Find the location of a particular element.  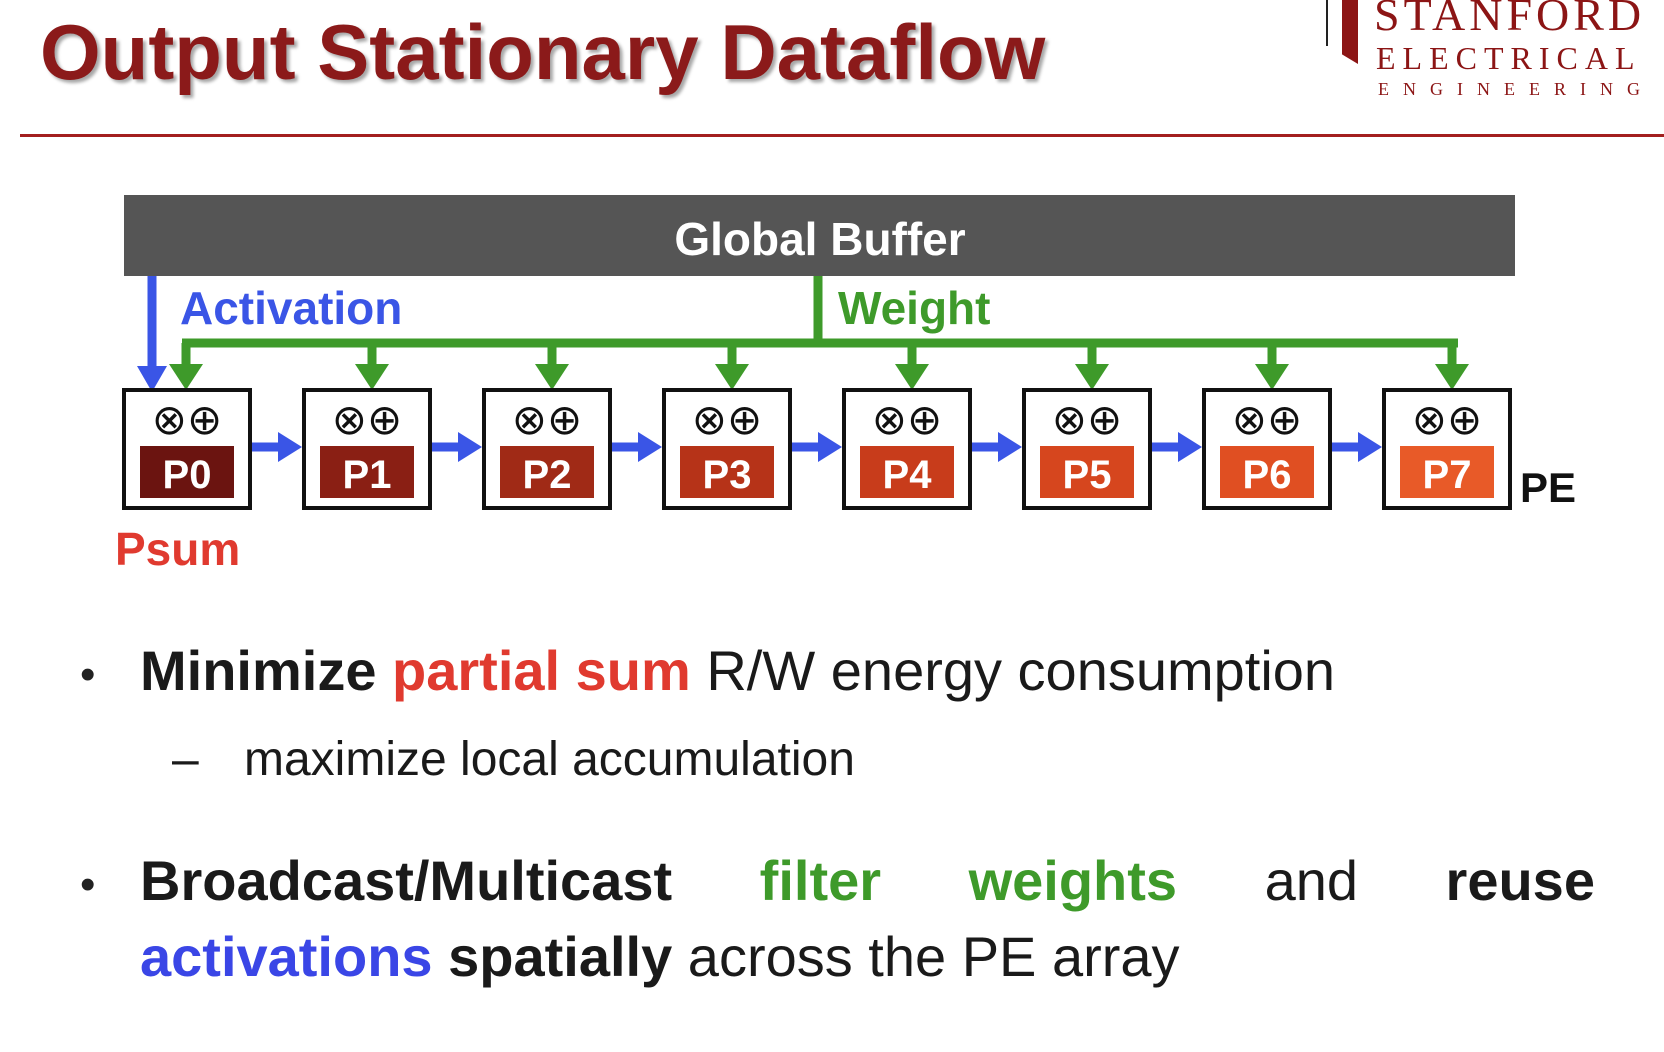

bullet-2-rest: across the PE array is located at coordinates (933, 956).